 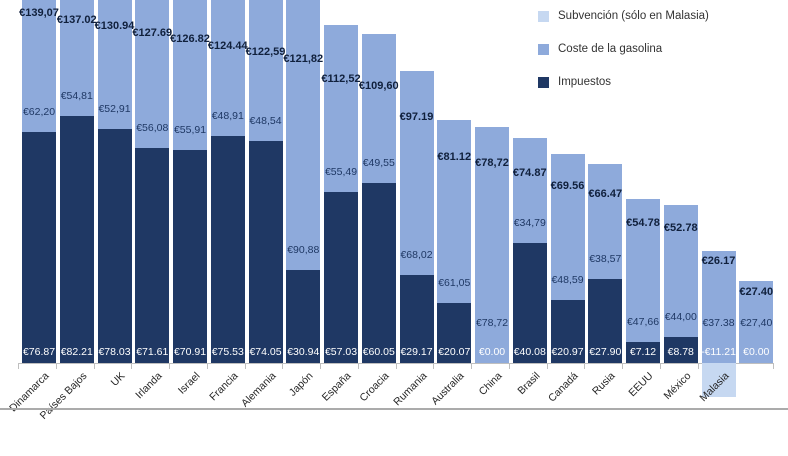 I want to click on impuestos-label: €60.05, so click(x=378, y=352).